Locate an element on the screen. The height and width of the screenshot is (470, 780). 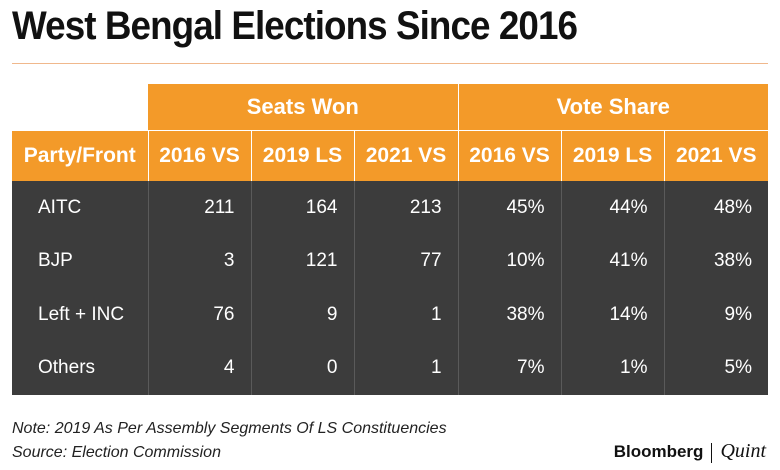
group-header-seats-won: Seats Won is located at coordinates (303, 107).